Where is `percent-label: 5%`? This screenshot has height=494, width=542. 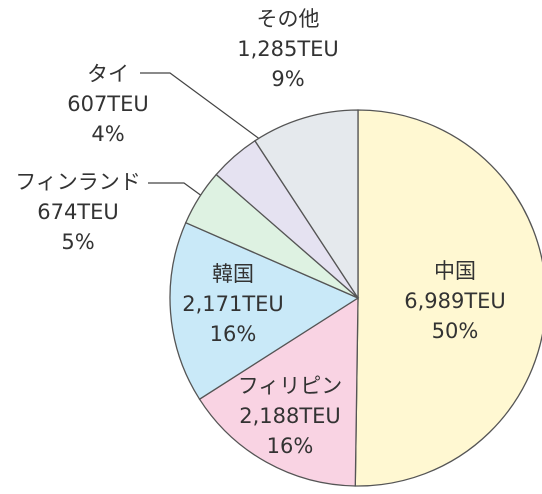
percent-label: 5% is located at coordinates (77, 242).